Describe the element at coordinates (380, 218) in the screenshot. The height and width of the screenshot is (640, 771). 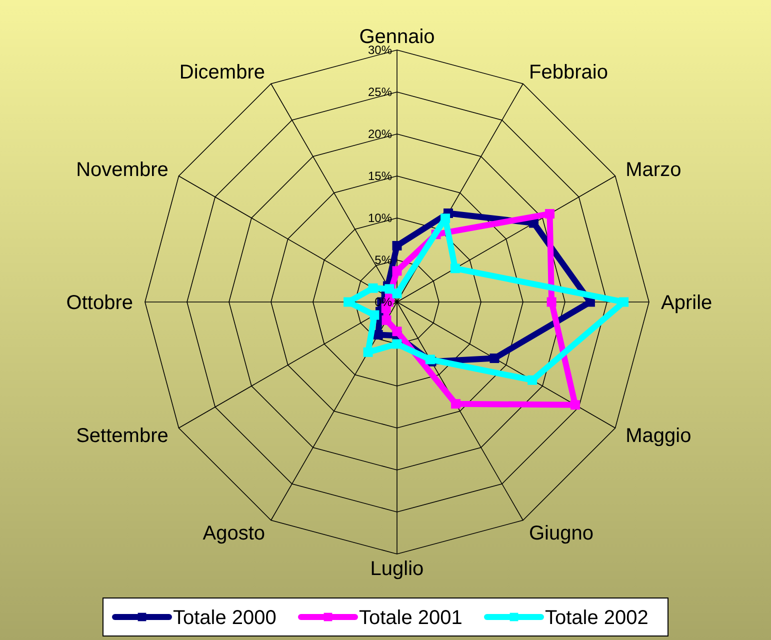
I see `y-tick-label: 10%` at that location.